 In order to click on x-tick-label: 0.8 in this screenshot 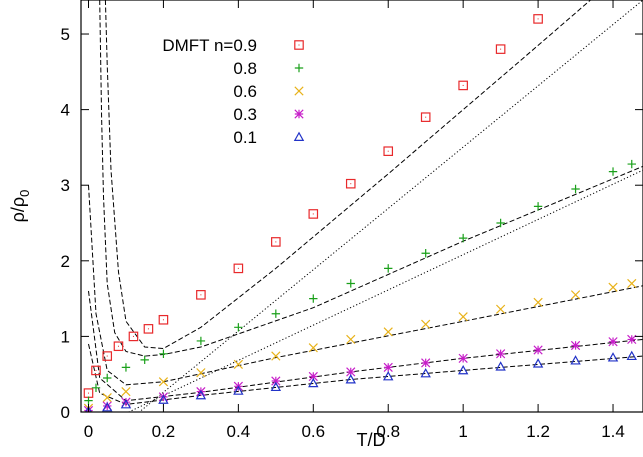, I will do `click(388, 431)`.